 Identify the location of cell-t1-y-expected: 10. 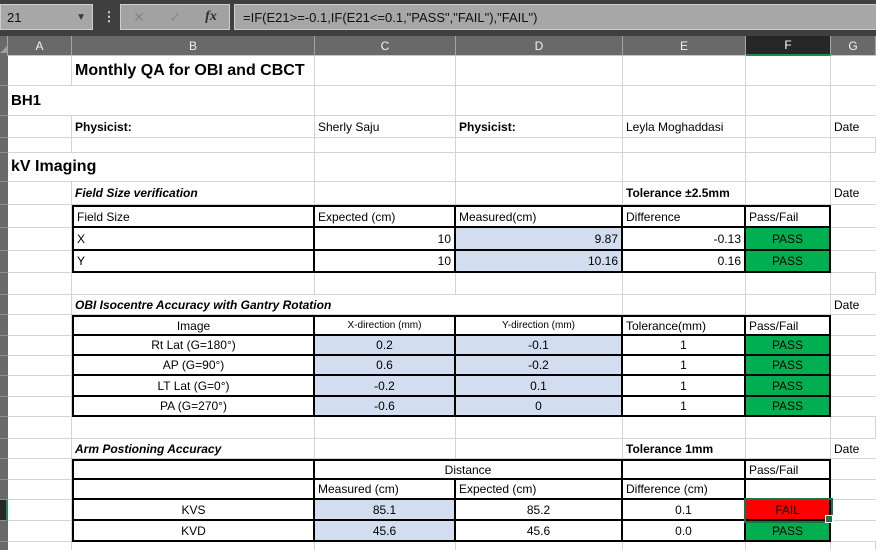
(385, 262).